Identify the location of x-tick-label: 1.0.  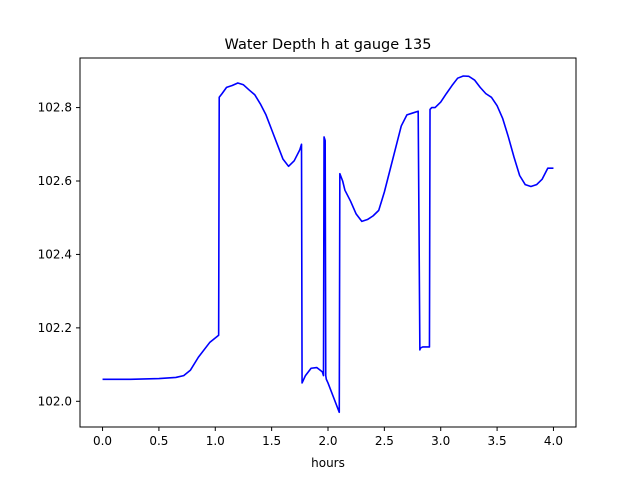
(215, 441).